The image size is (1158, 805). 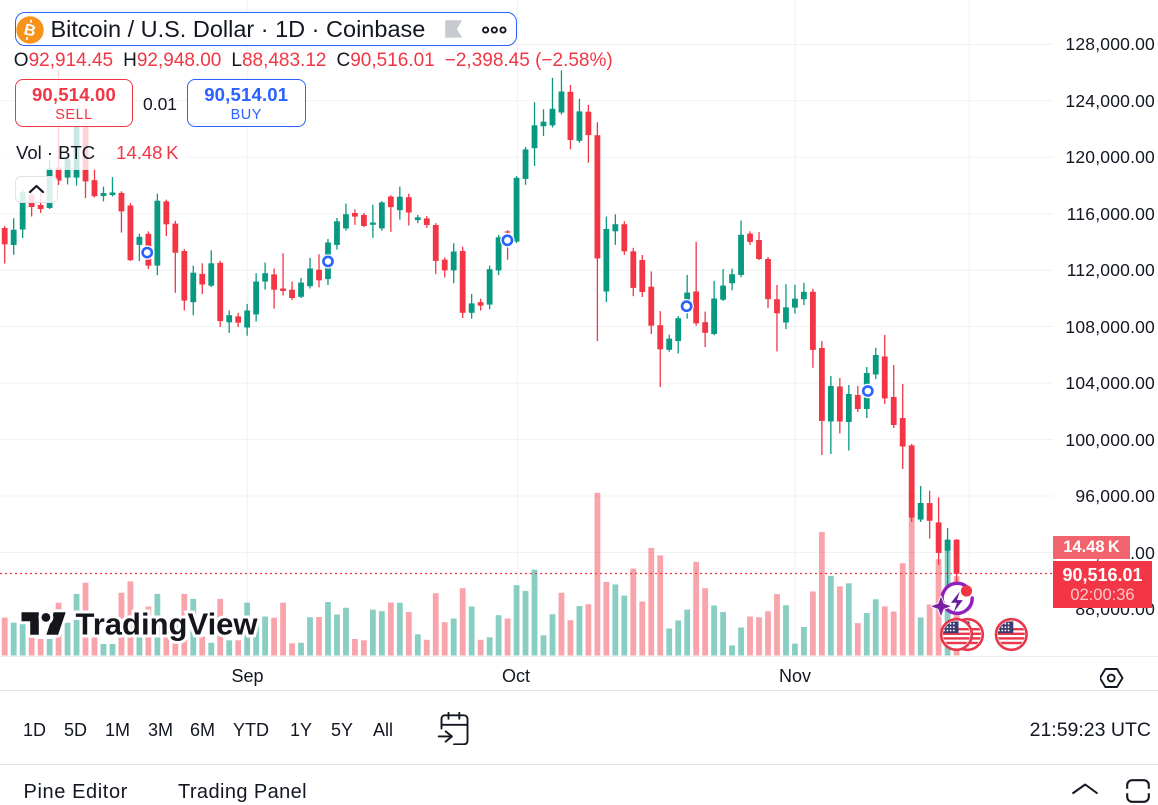 I want to click on svg-text: TradingView, so click(x=167, y=624).